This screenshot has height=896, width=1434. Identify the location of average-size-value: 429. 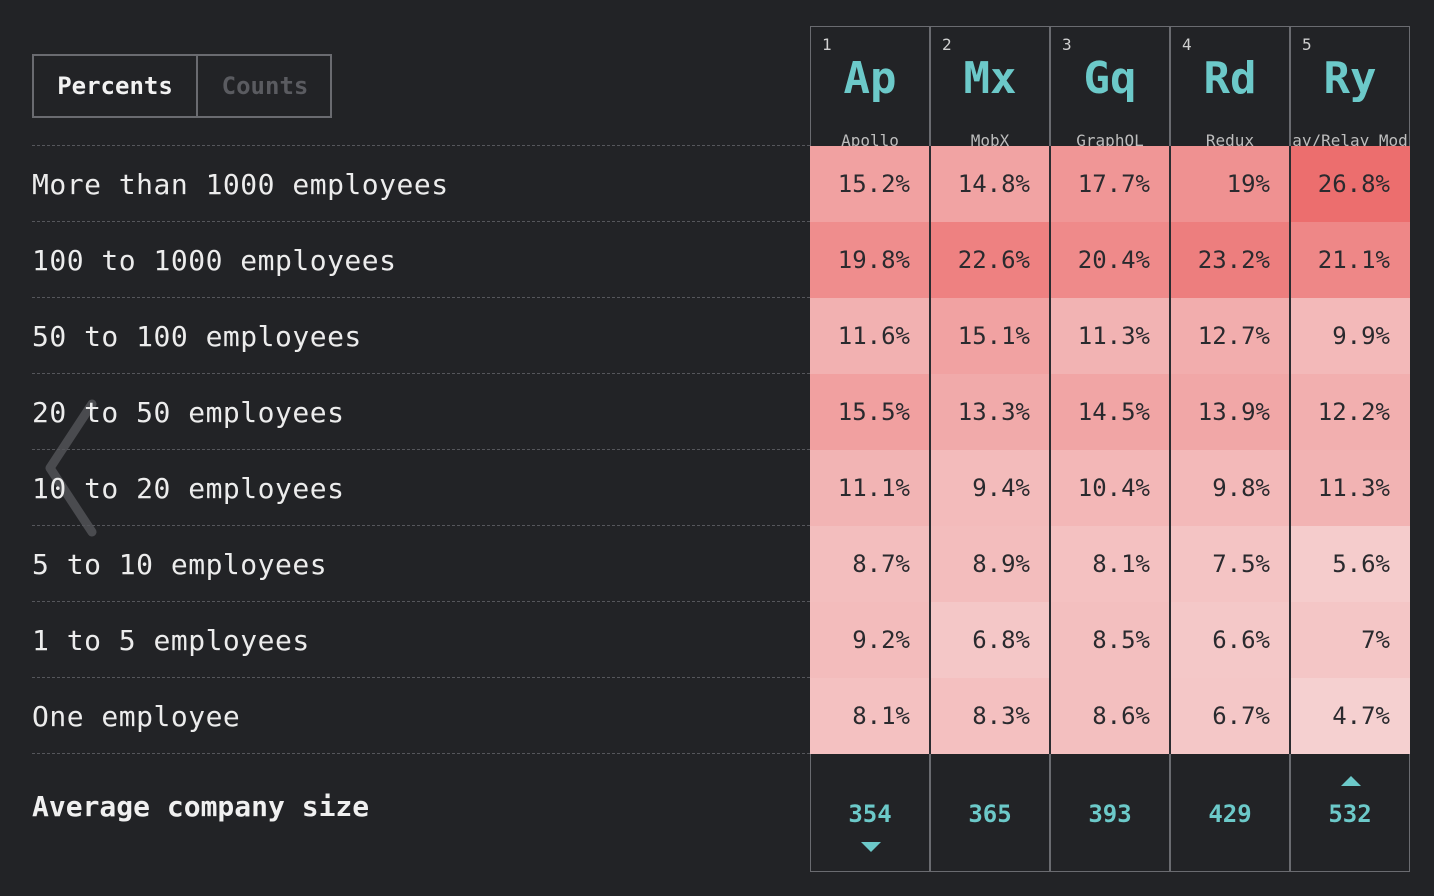
(1230, 814).